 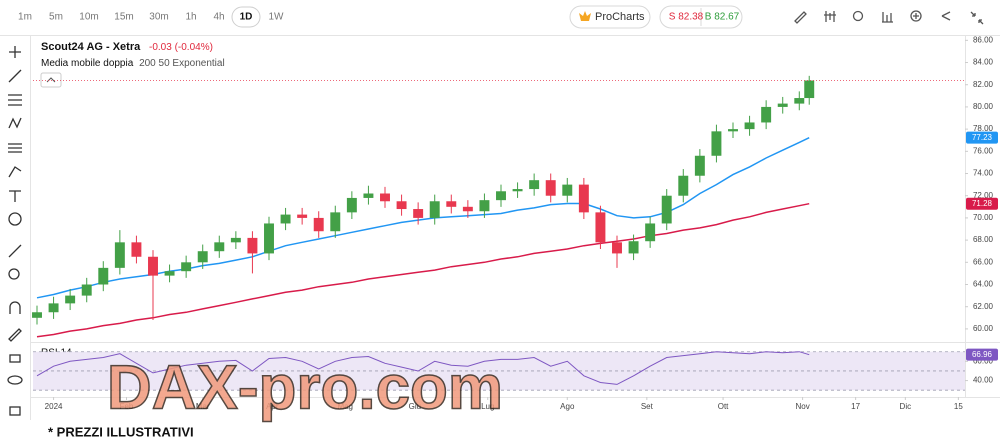 What do you see at coordinates (15, 251) in the screenshot?
I see `ruler-tool` at bounding box center [15, 251].